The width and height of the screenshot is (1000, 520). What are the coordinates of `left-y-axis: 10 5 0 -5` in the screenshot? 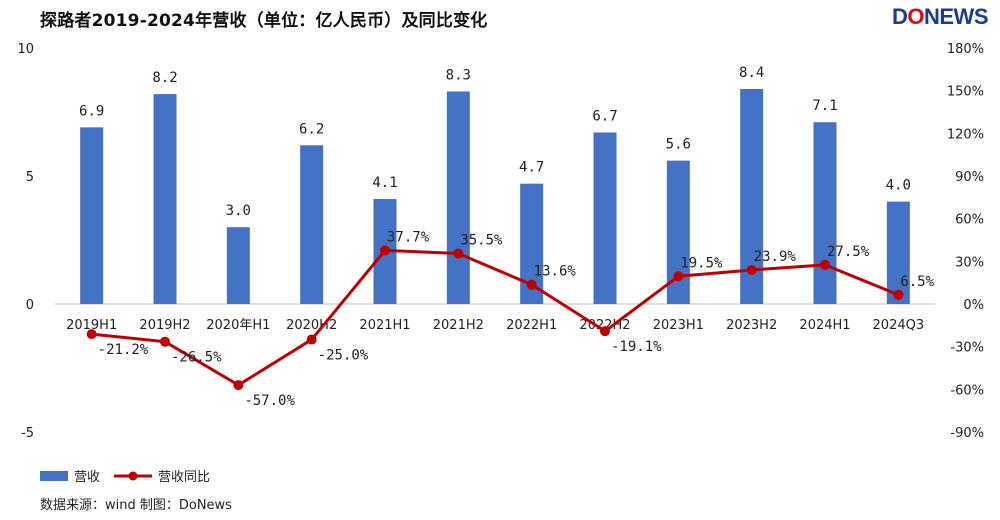 It's located at (25, 241).